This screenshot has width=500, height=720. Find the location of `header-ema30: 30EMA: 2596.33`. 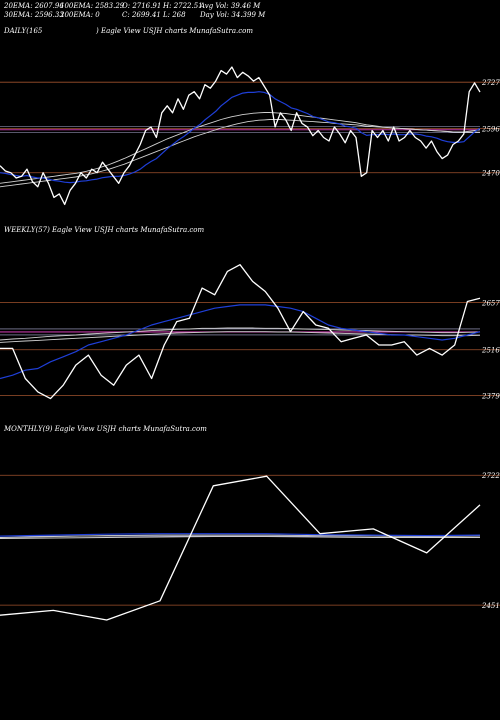

header-ema30: 30EMA: 2596.33 is located at coordinates (34, 15).